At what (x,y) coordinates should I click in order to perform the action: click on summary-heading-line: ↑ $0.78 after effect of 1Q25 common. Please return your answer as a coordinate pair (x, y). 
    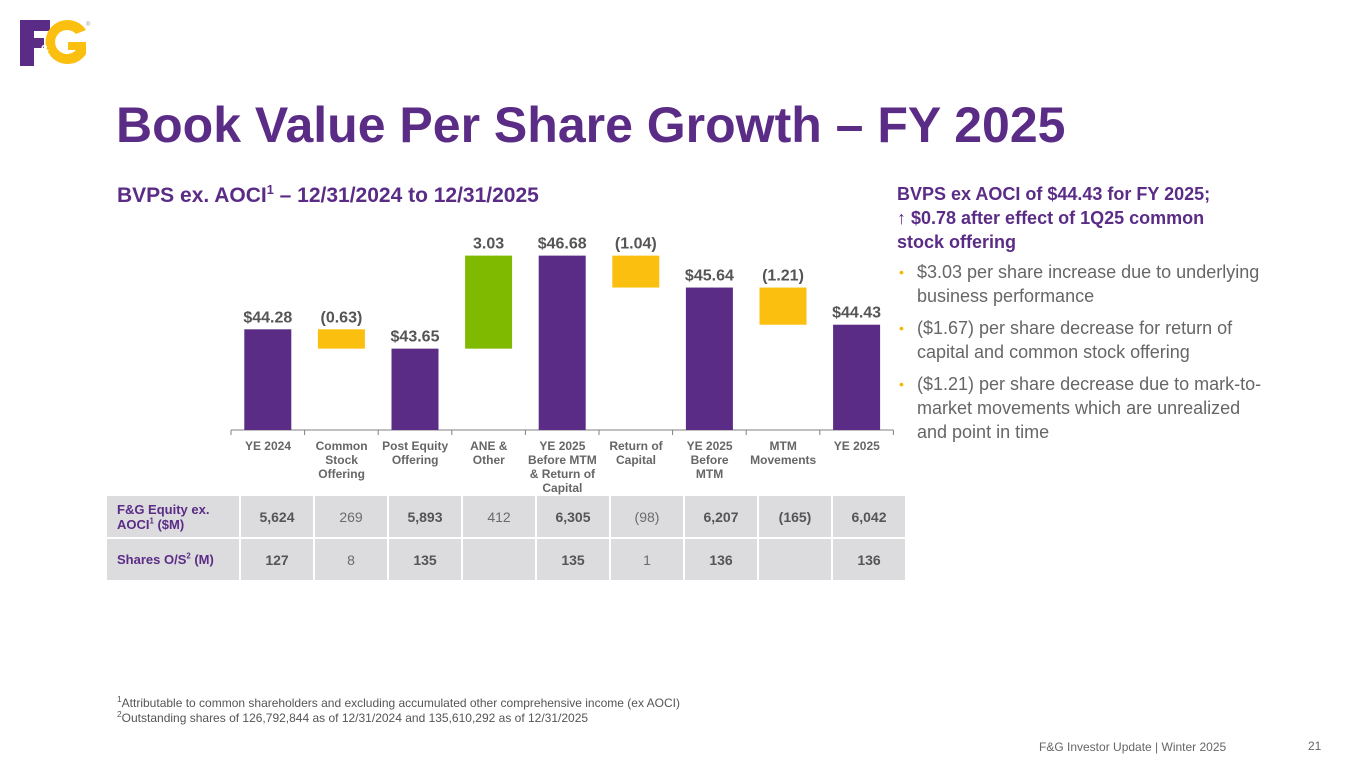
    Looking at the image, I should click on (1051, 218).